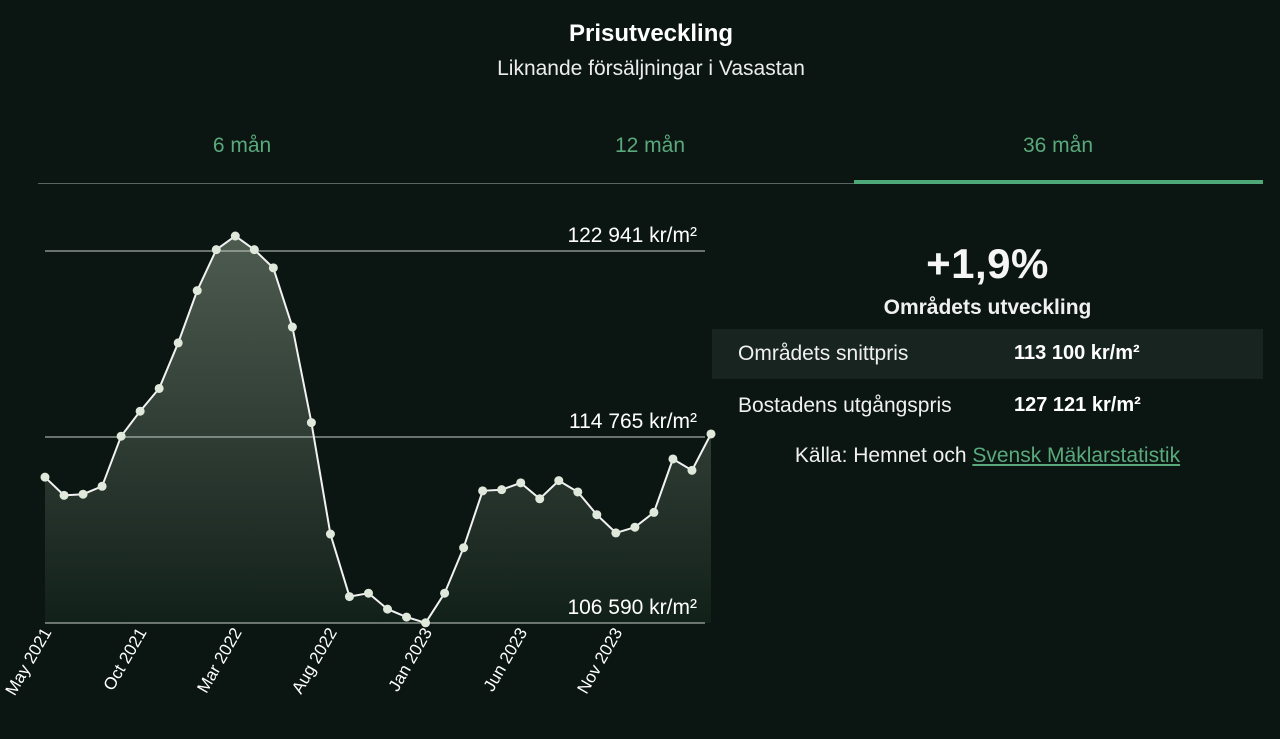  What do you see at coordinates (505, 660) in the screenshot?
I see `x-tick-label: Jun 2023` at bounding box center [505, 660].